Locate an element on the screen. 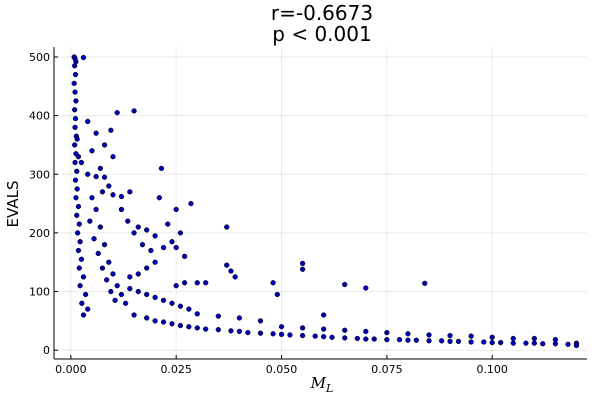 This screenshot has width=600, height=400. x-tick-label: 0.075 is located at coordinates (387, 369).